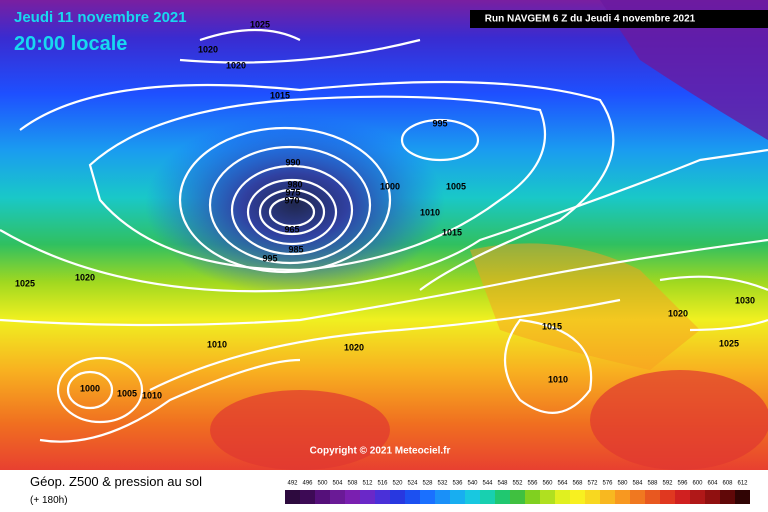 This screenshot has width=768, height=512. What do you see at coordinates (472, 484) in the screenshot?
I see `scale-label: 540` at bounding box center [472, 484].